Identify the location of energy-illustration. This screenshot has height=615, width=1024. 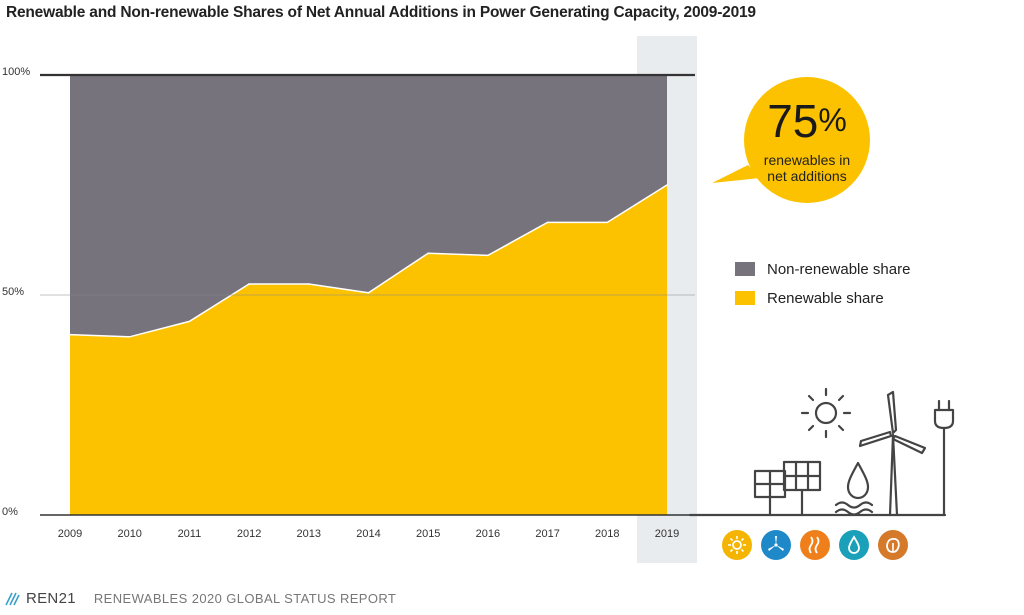
(821, 452).